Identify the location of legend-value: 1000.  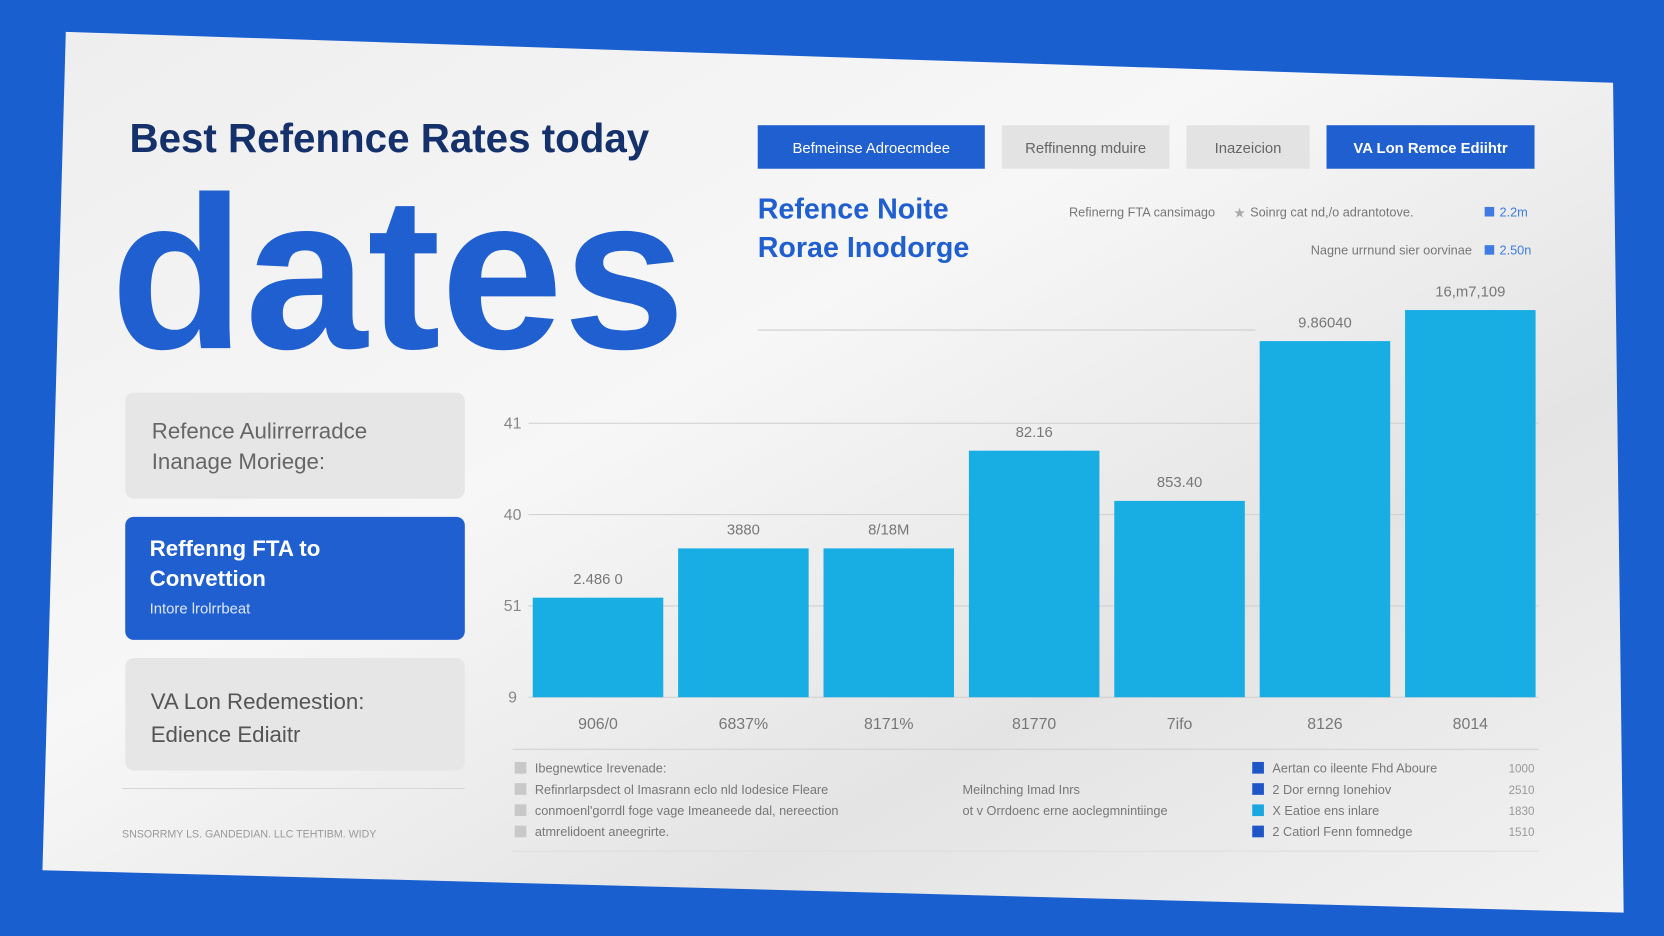
(1522, 769).